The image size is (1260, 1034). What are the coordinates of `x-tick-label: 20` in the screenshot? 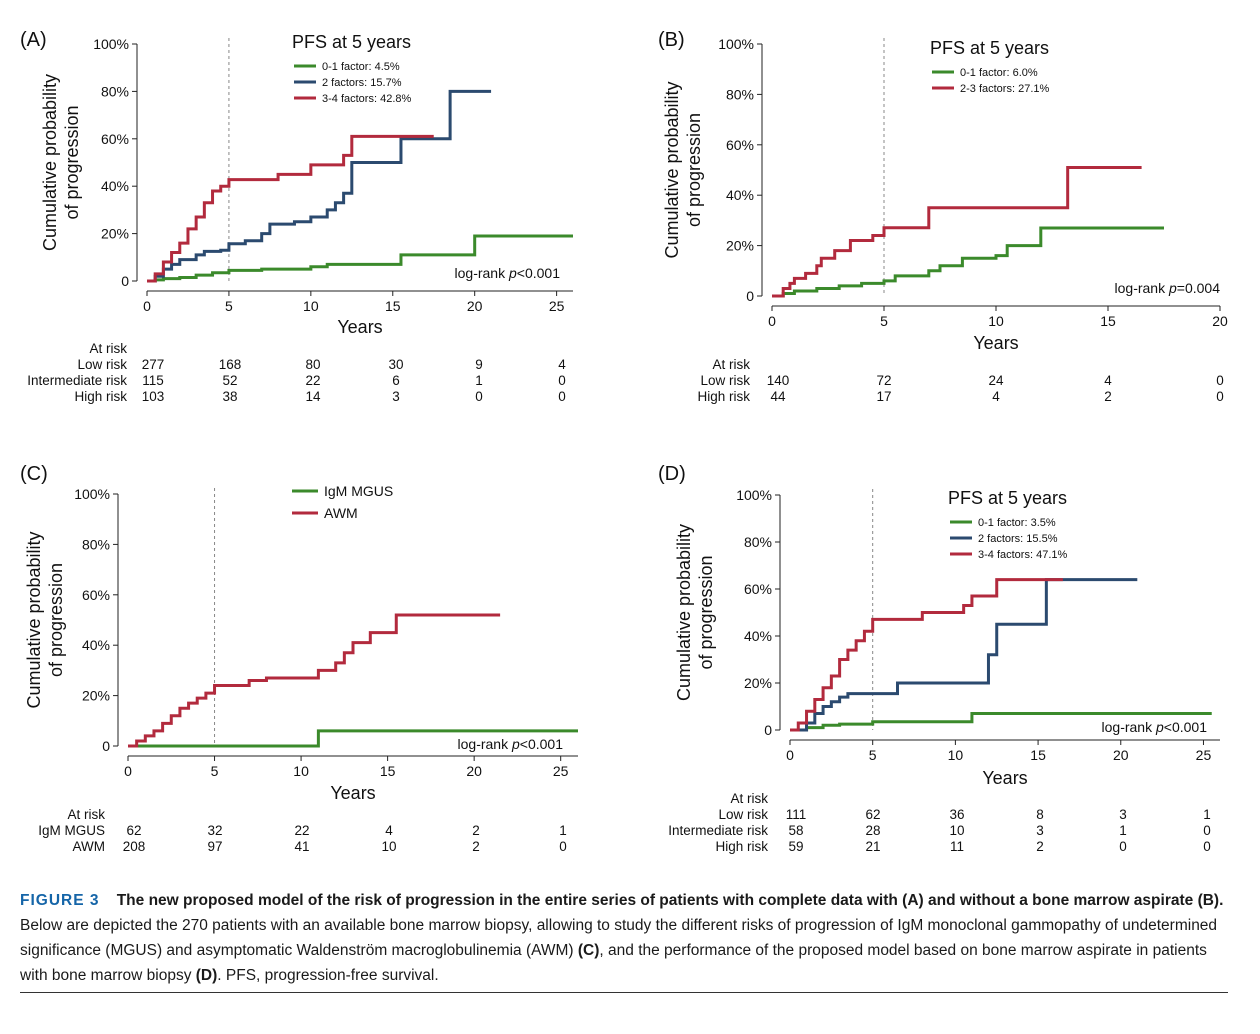 It's located at (1220, 321).